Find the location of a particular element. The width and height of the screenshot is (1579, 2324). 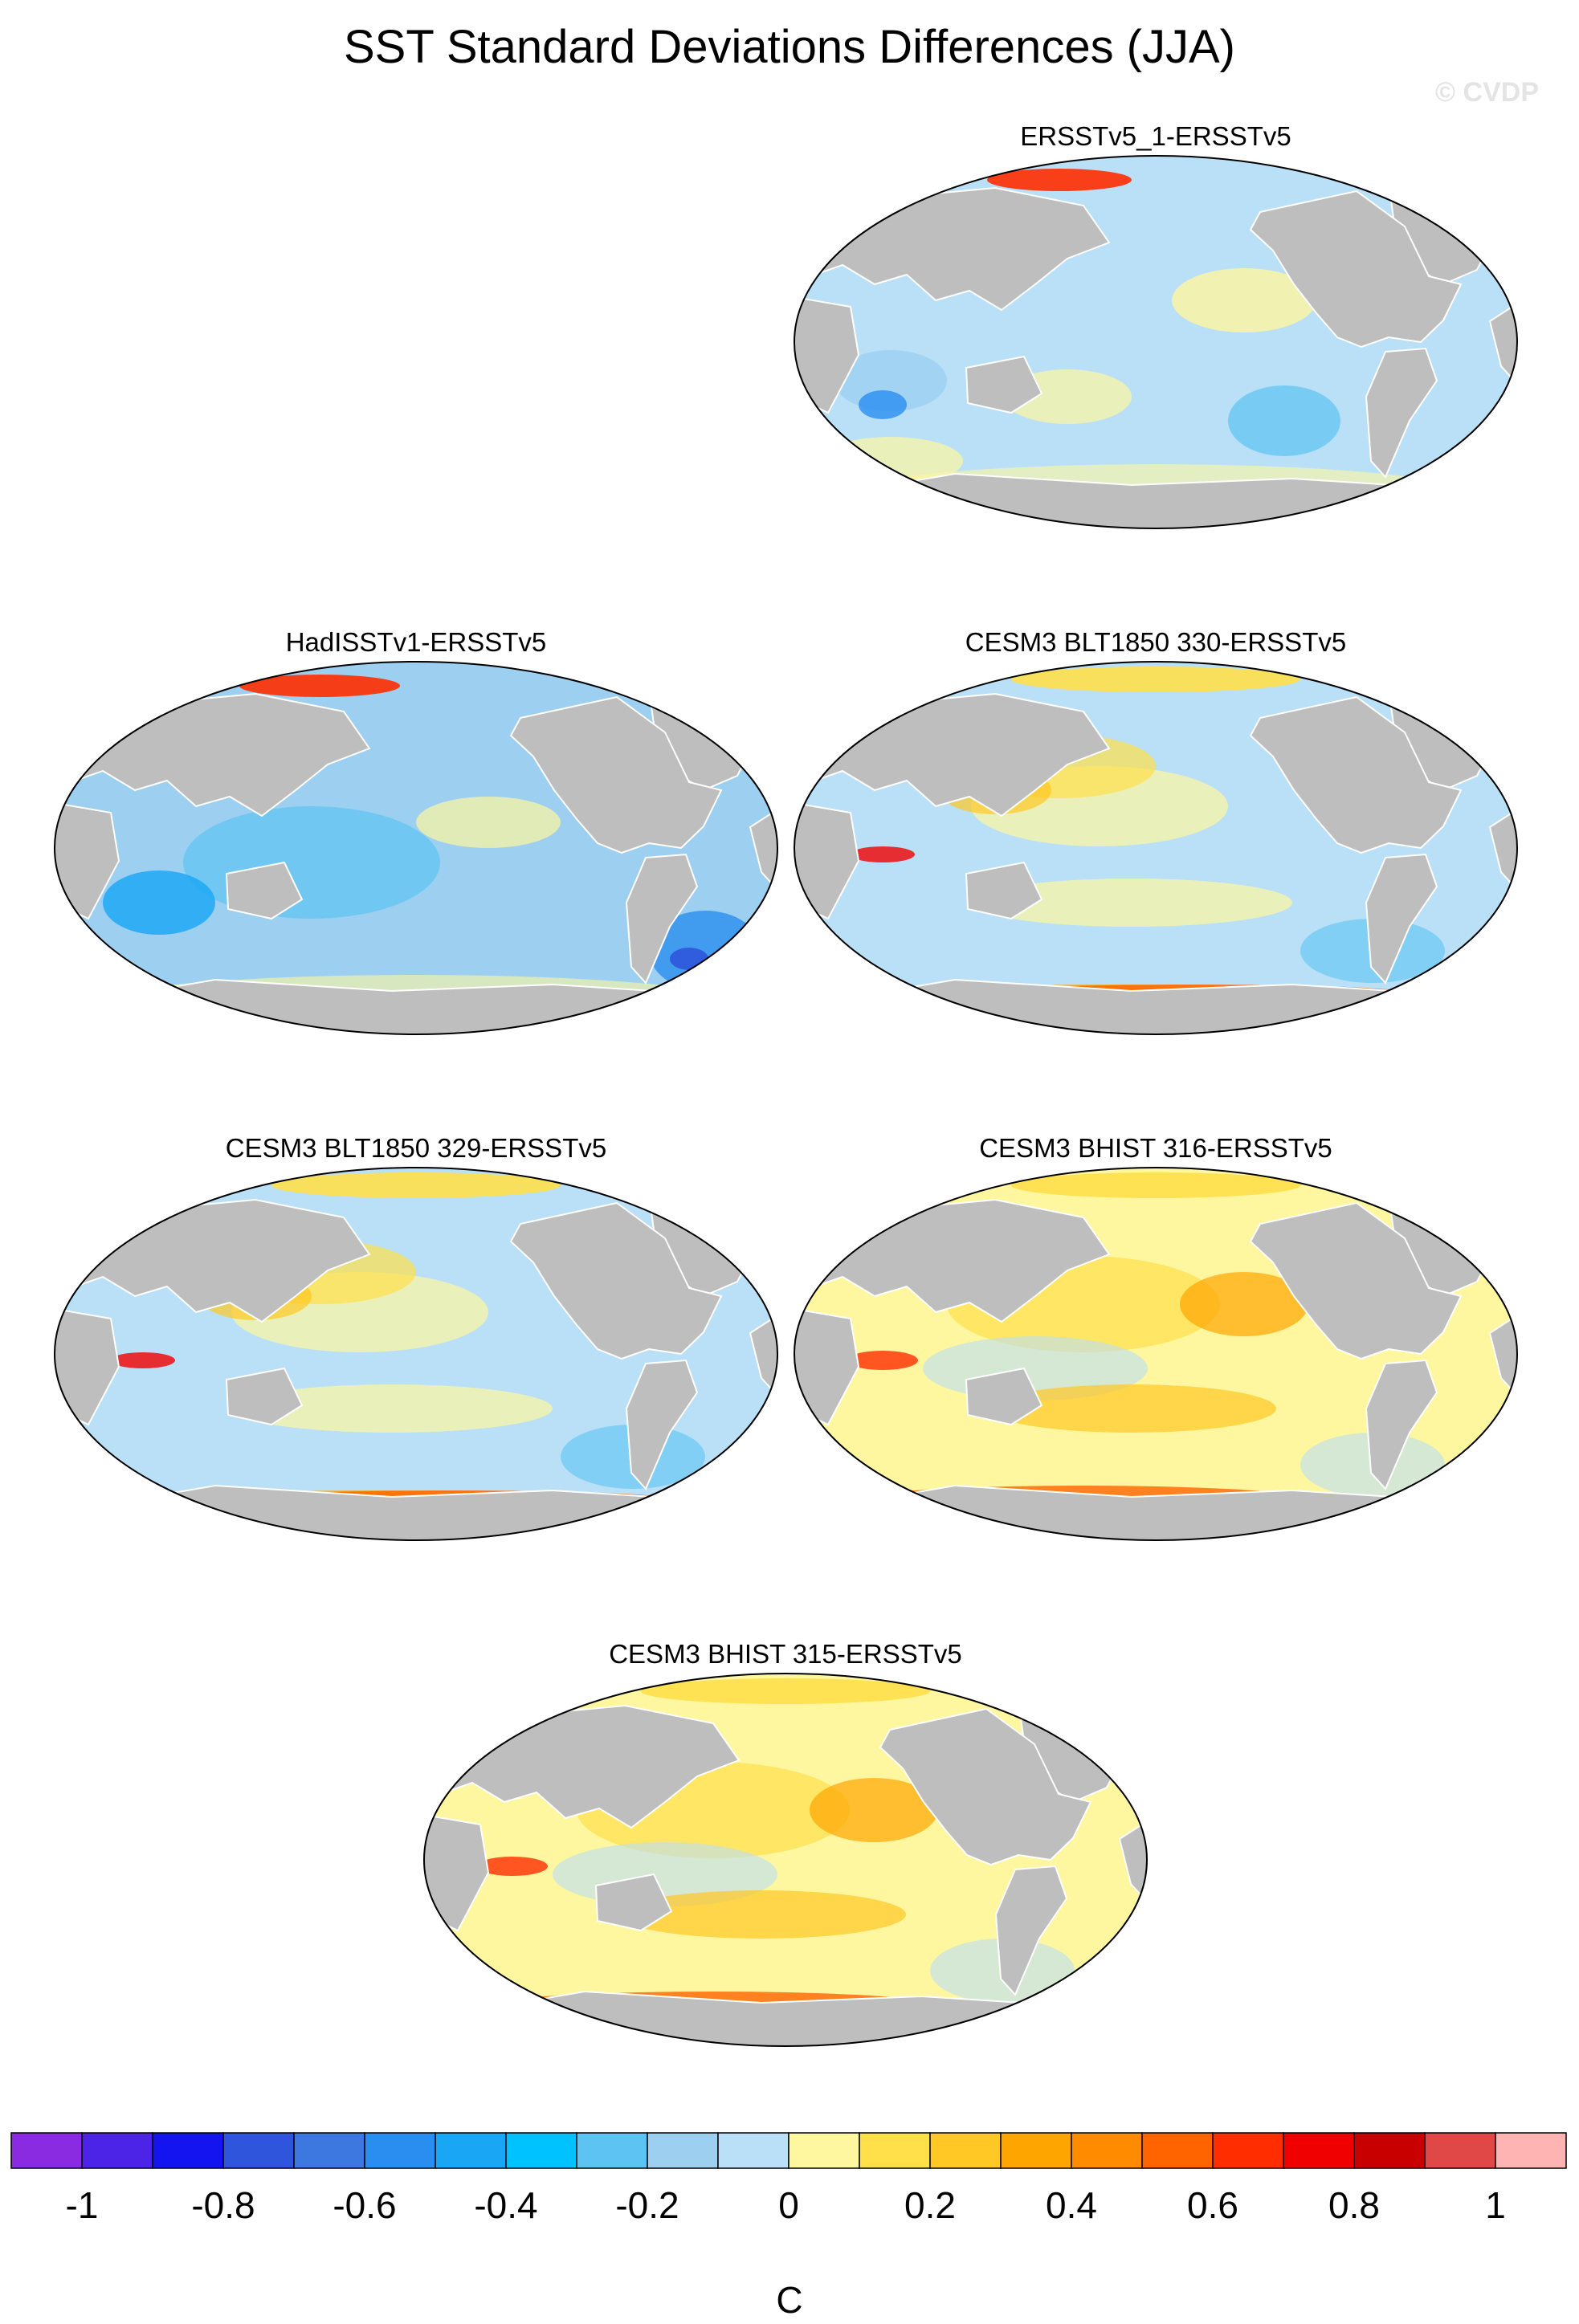

colorbar-tick-label: 0.2 is located at coordinates (930, 2205).